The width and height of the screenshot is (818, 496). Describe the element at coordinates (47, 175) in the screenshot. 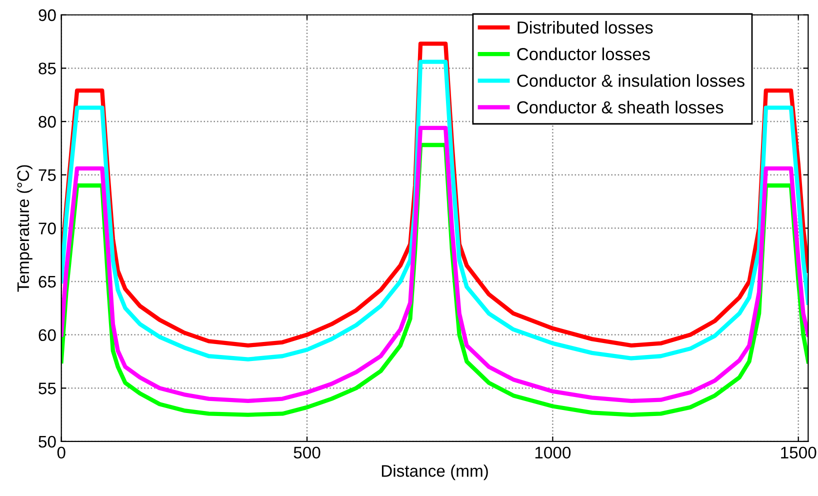

I see `y-tick-label: 75` at that location.